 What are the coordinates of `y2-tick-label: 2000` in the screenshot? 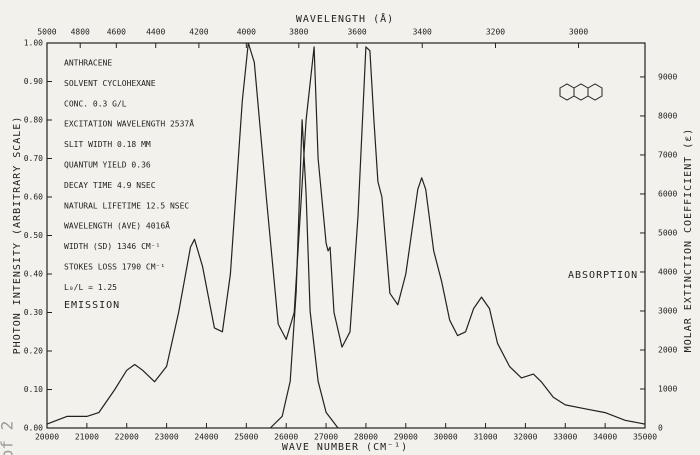 It's located at (667, 349).